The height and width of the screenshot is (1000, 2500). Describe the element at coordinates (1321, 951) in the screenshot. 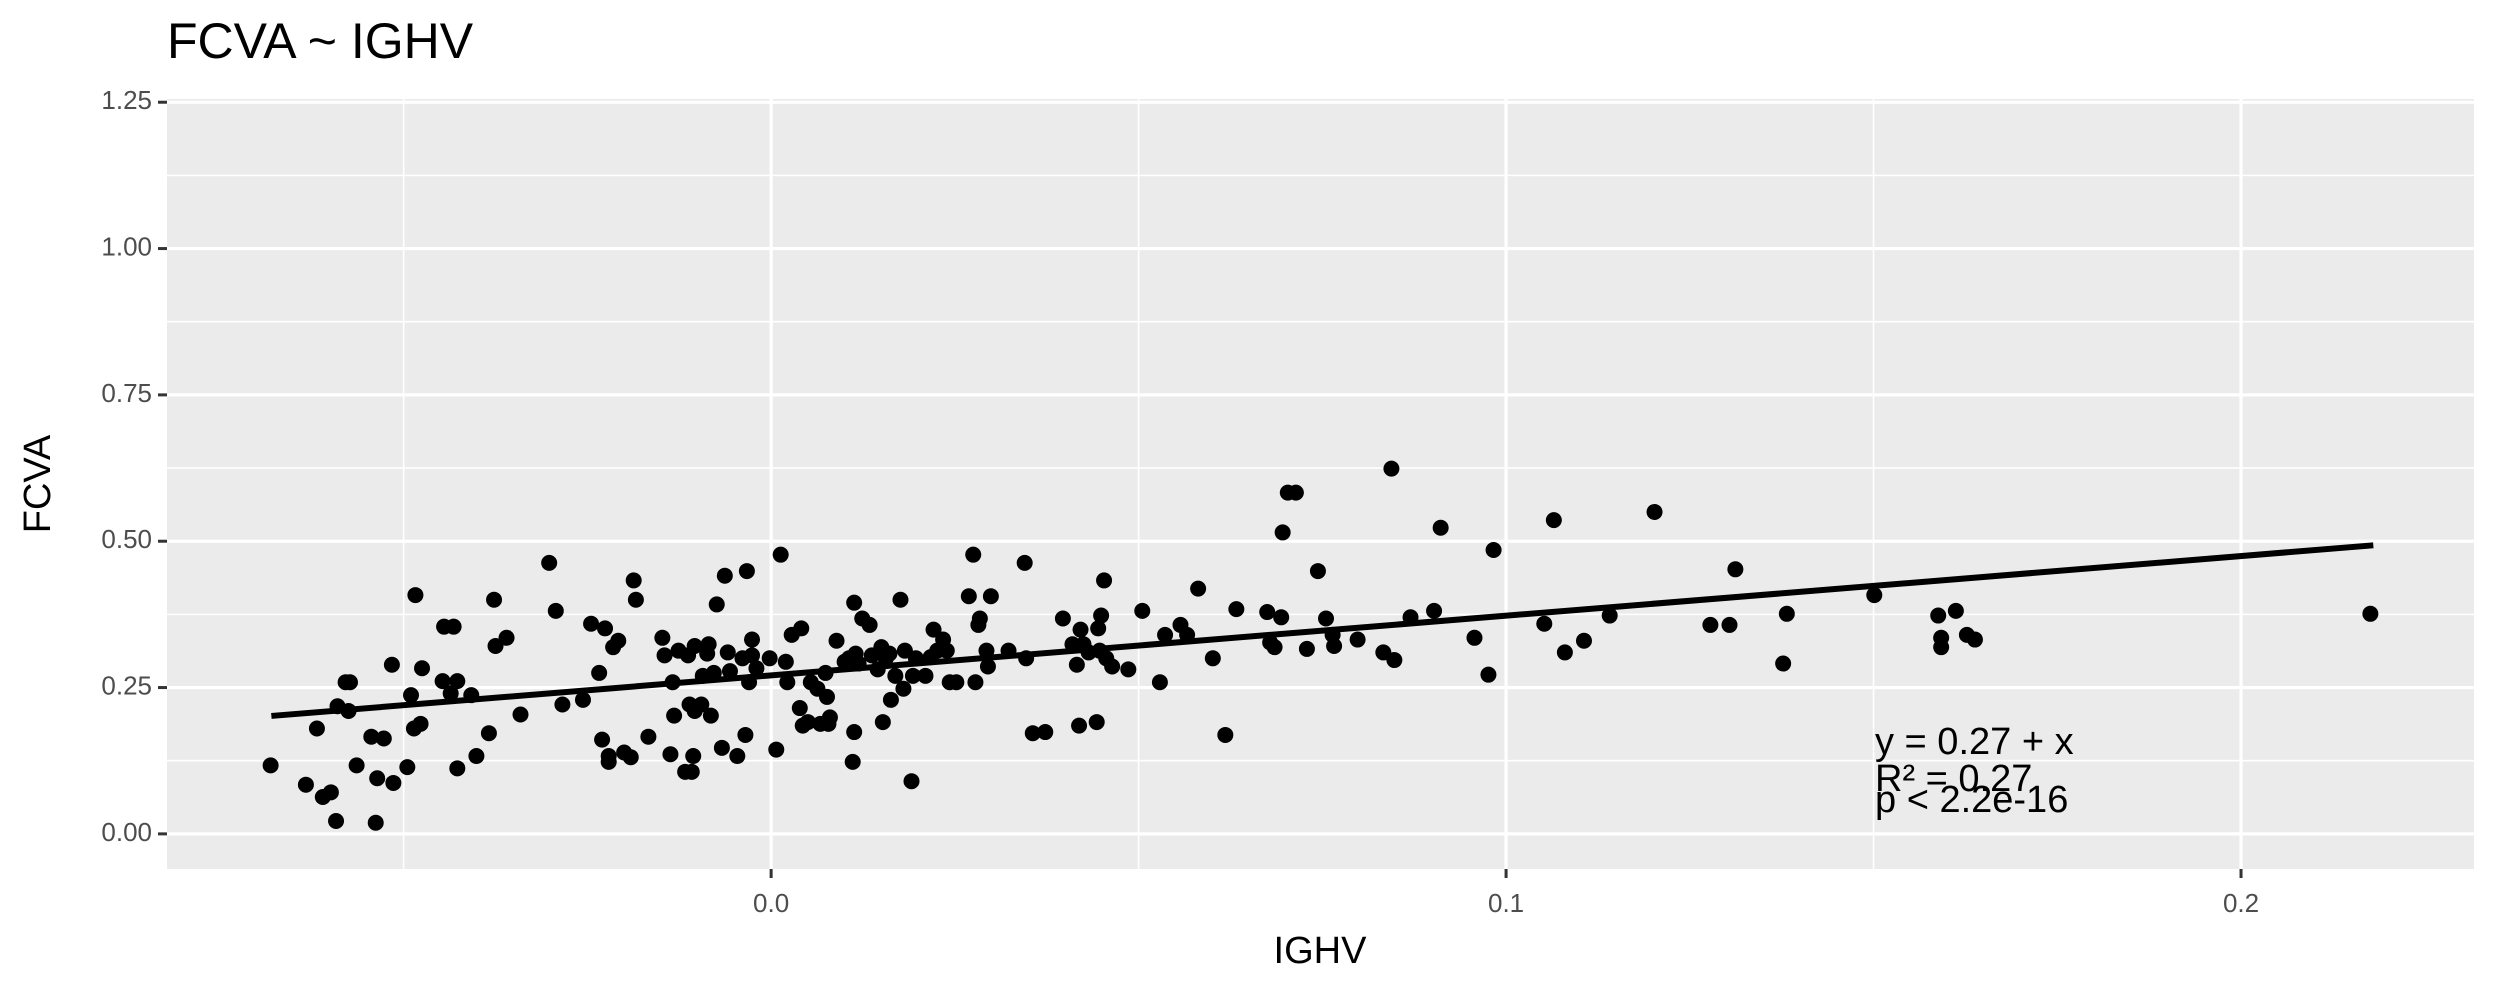

I see `x-axis-title: IGHV` at that location.